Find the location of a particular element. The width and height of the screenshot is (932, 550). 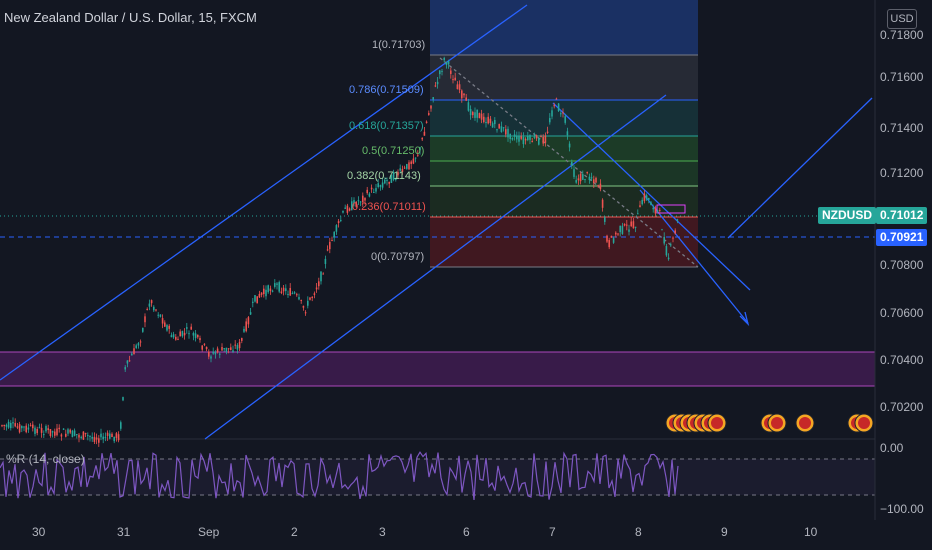

fib-lines is located at coordinates (564, 161).